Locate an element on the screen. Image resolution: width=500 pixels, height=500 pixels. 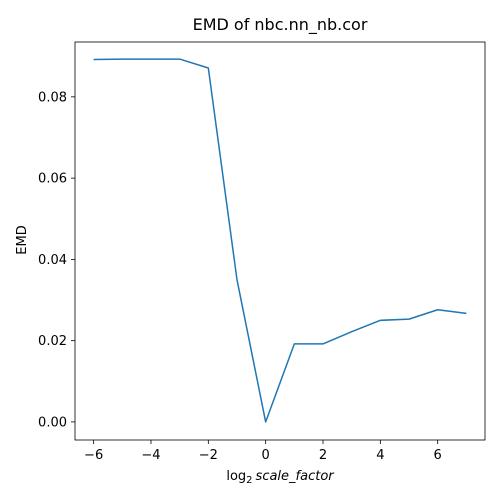
x-axis-label: log2 scale_factor is located at coordinates (280, 477).